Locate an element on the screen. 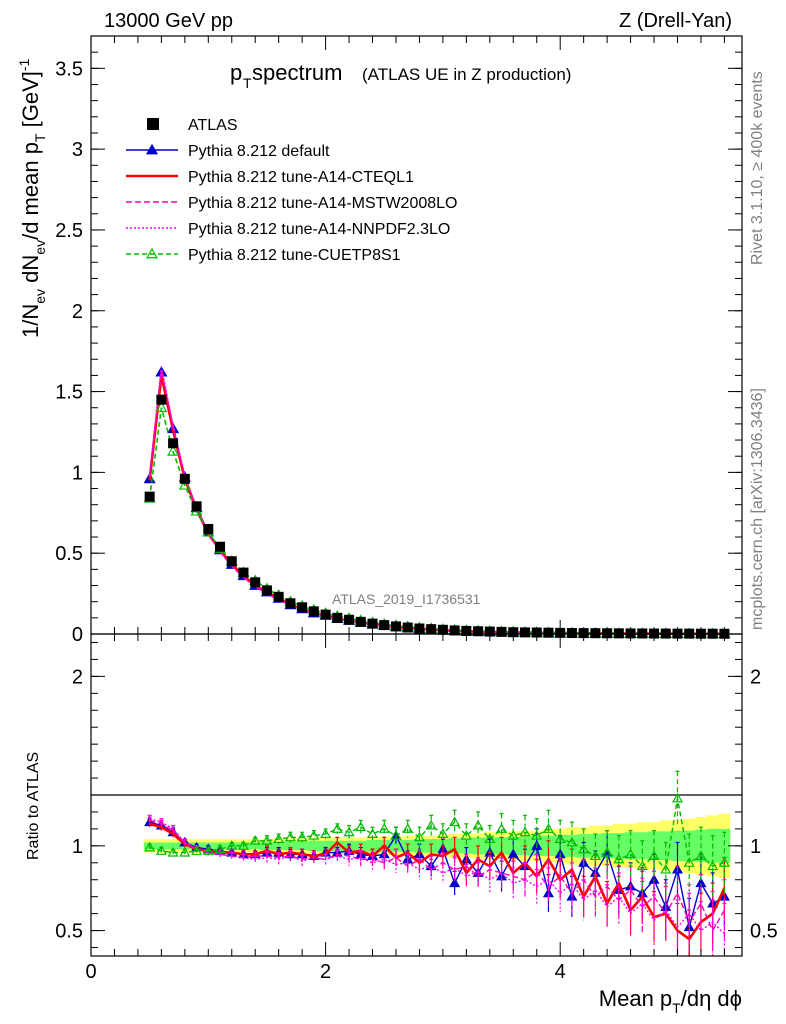  ratio-series-group is located at coordinates (437, 863).